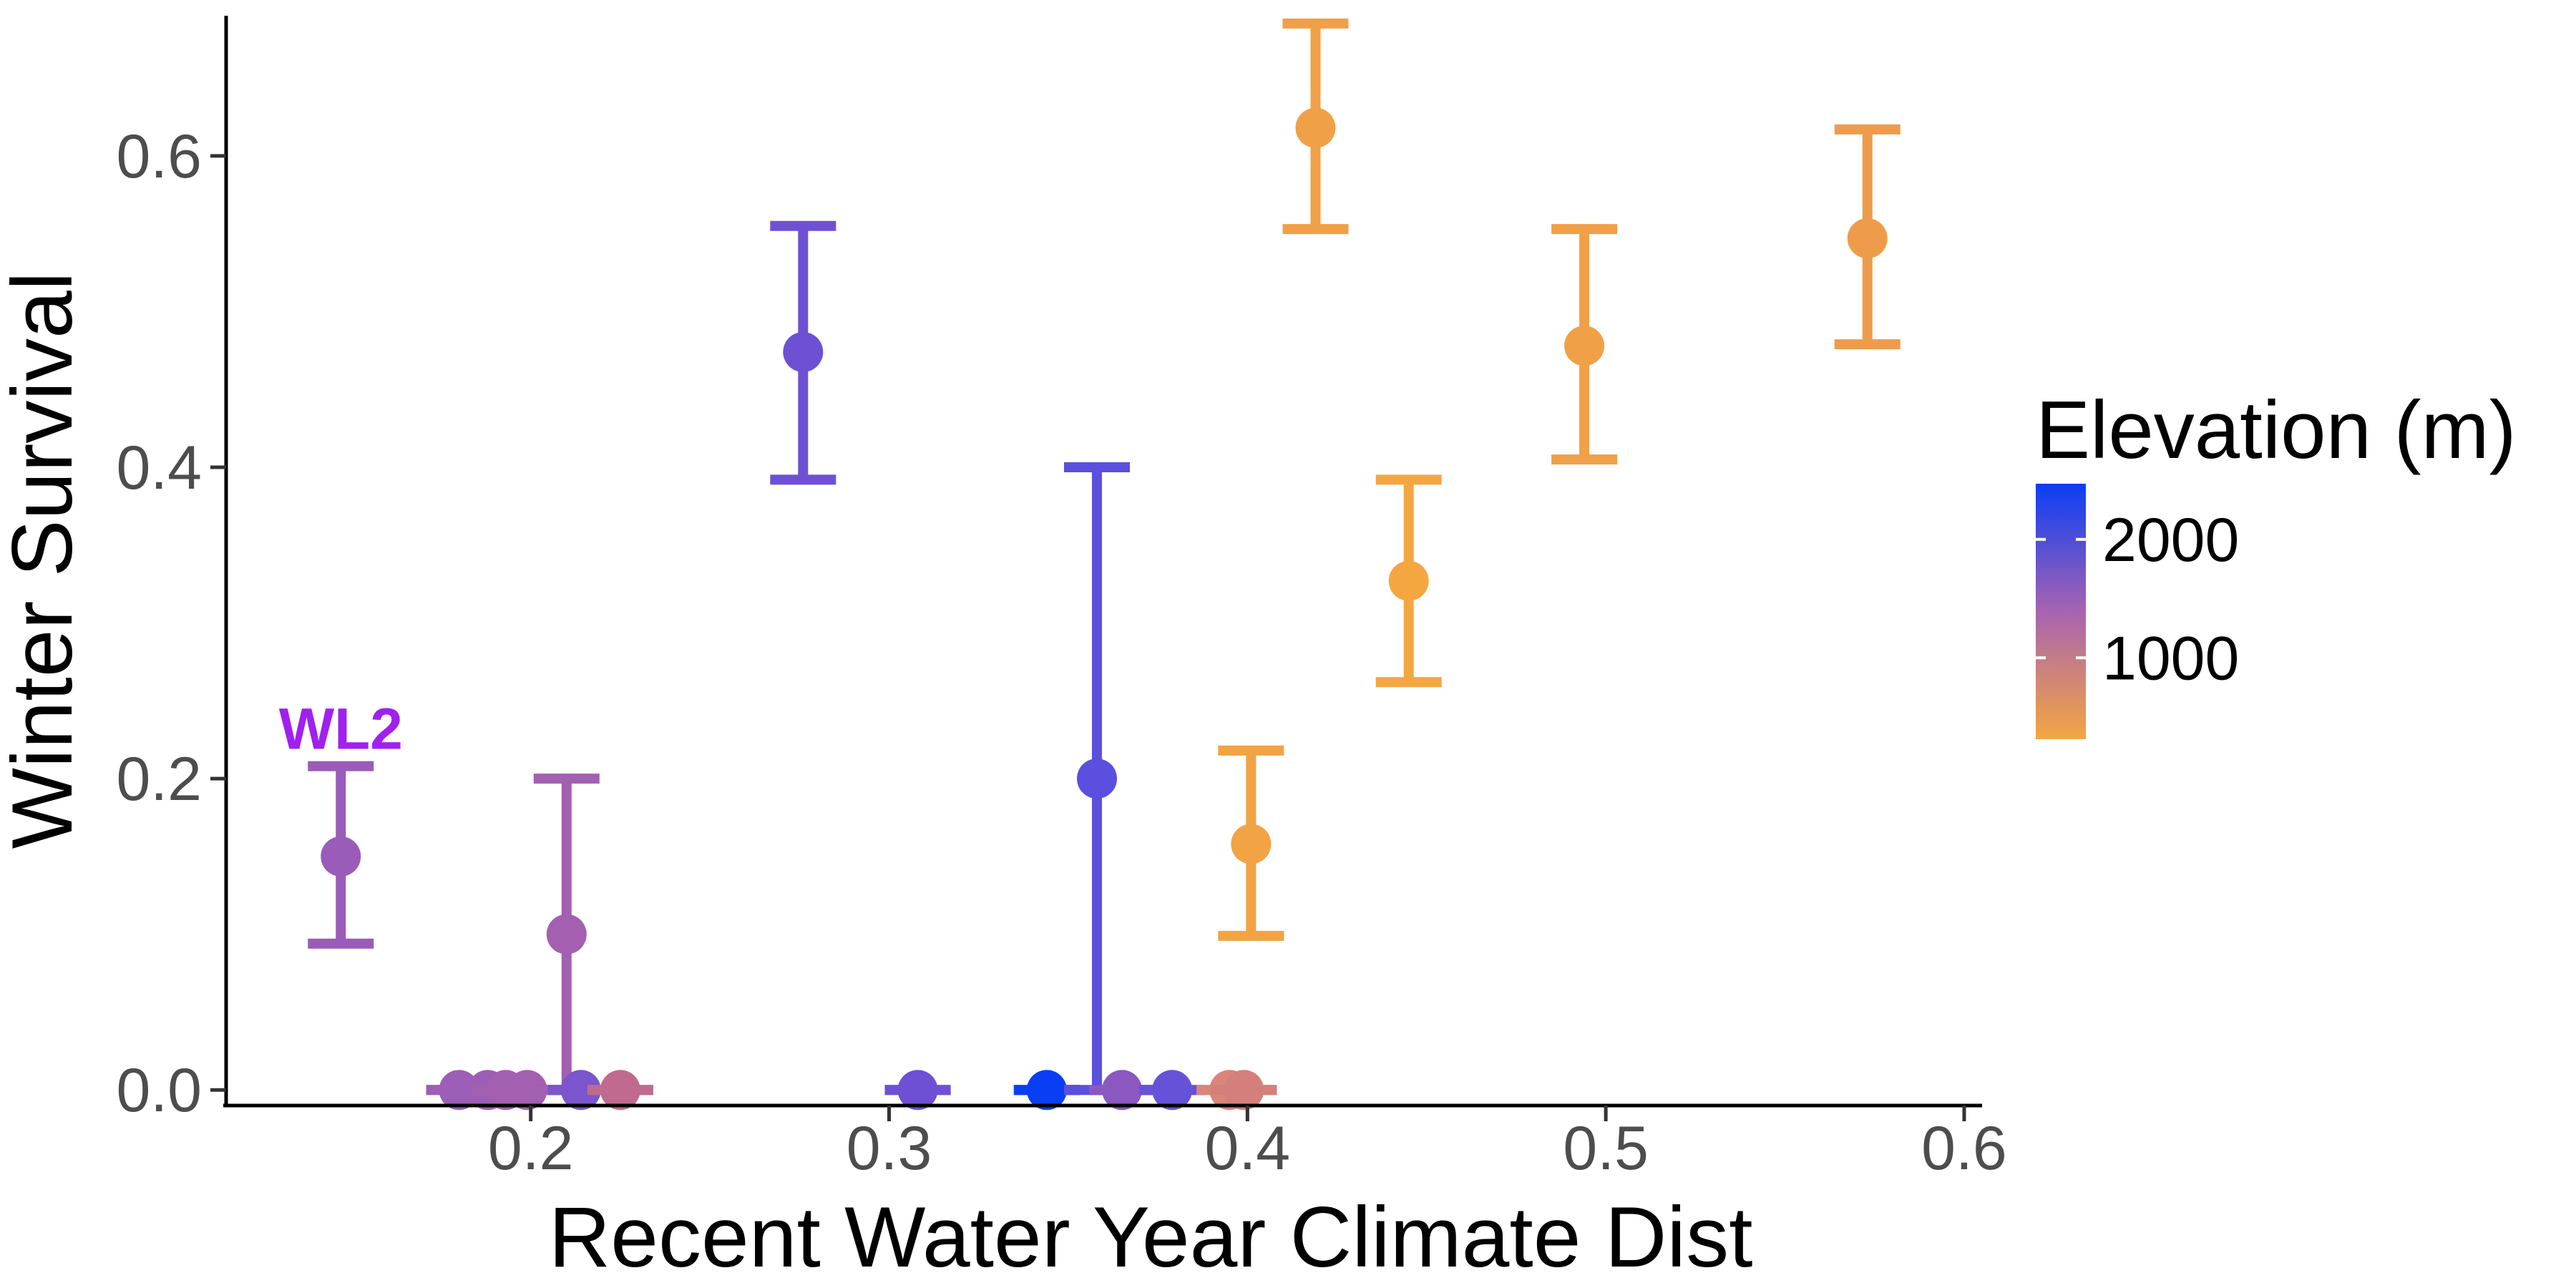 This screenshot has width=2576, height=1288. Describe the element at coordinates (1964, 1148) in the screenshot. I see `x-tick-label: 0.6` at that location.